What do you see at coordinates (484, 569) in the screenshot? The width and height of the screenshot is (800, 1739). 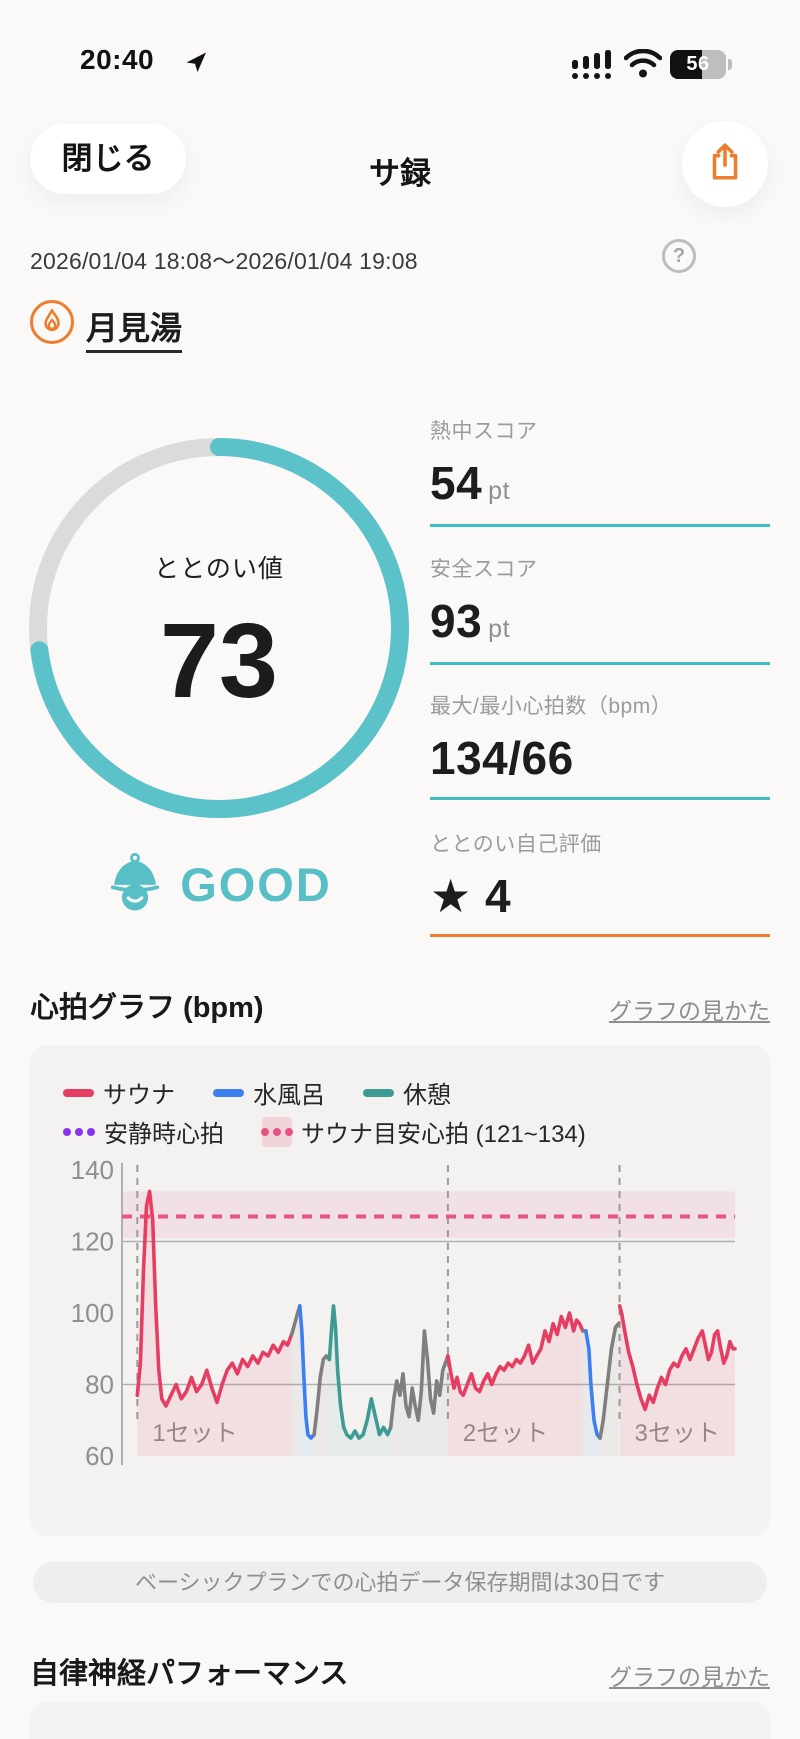 I see `stat-label: 安全スコア` at bounding box center [484, 569].